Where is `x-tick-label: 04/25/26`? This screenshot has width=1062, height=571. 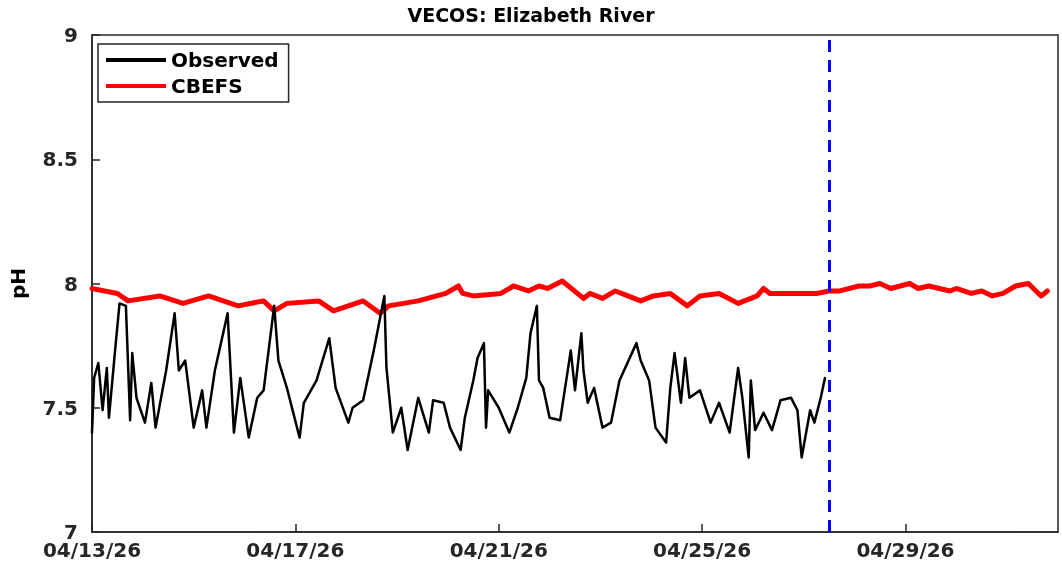
x-tick-label: 04/25/26 is located at coordinates (702, 550).